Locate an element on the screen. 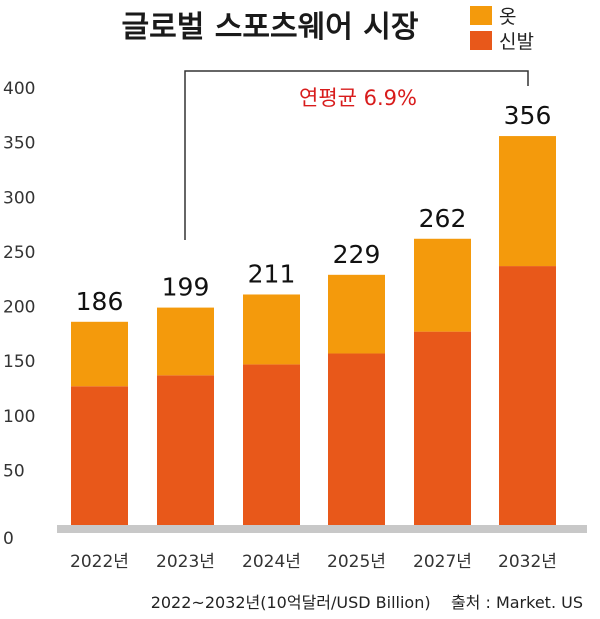 This screenshot has height=619, width=600. bar-shoes-2032년 is located at coordinates (527, 395).